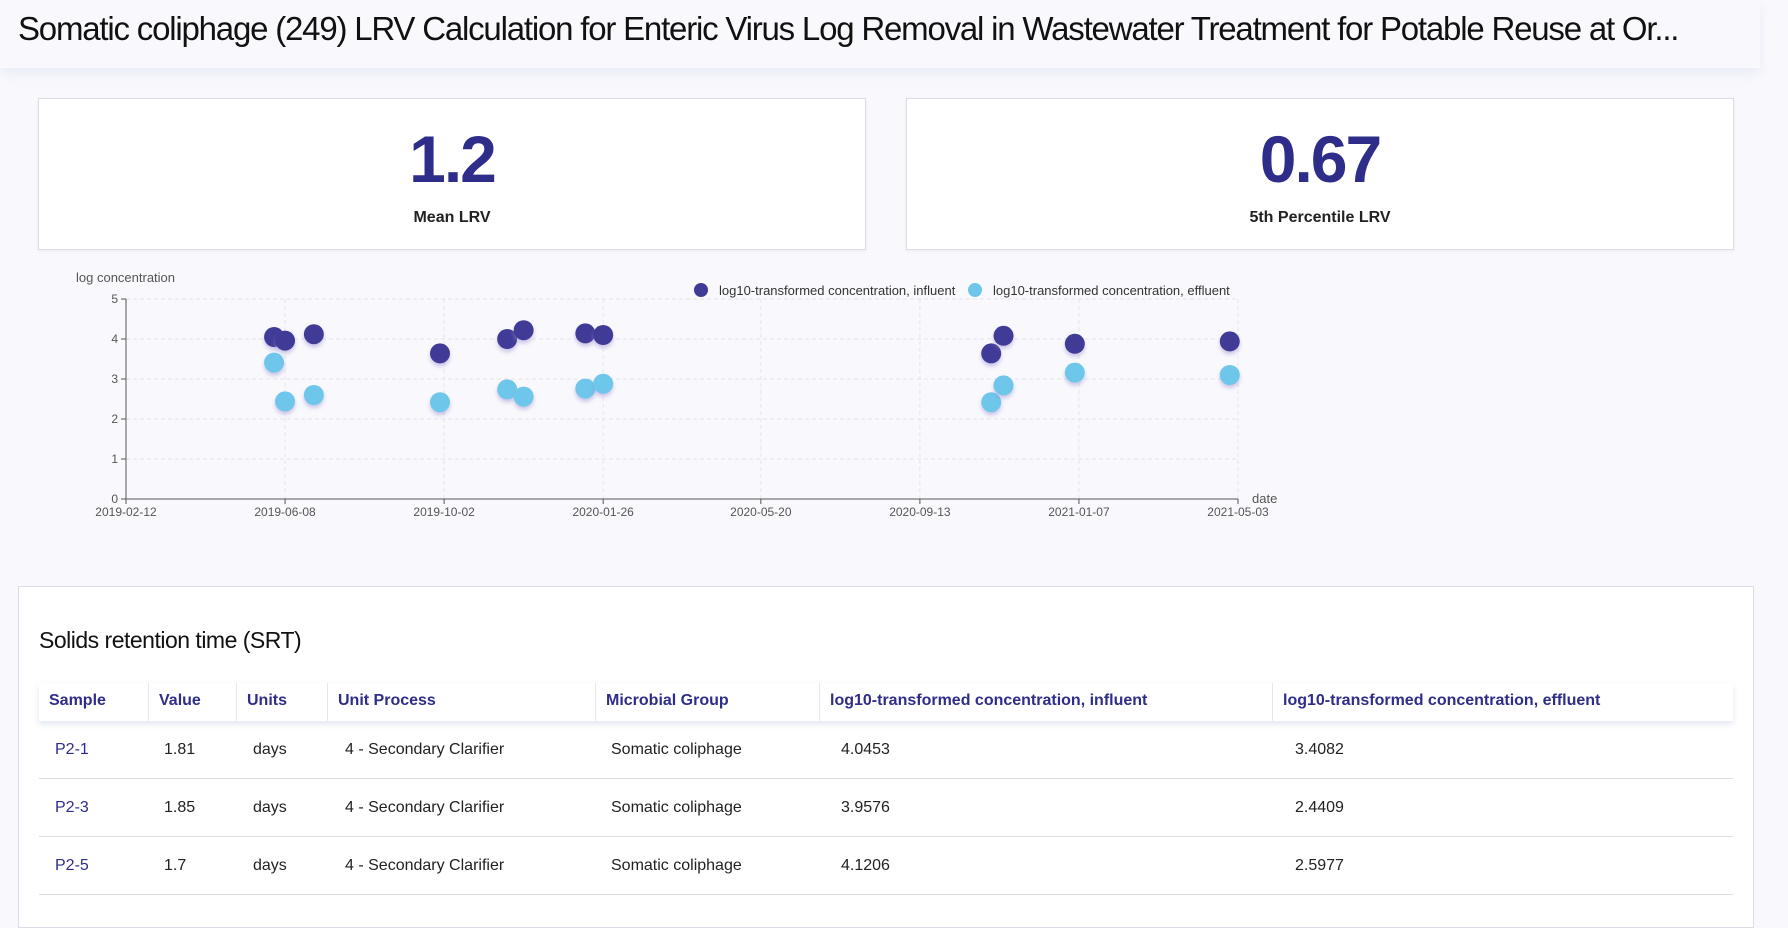 The height and width of the screenshot is (928, 1788). I want to click on x-tick-label: 2021-05-03, so click(1238, 512).